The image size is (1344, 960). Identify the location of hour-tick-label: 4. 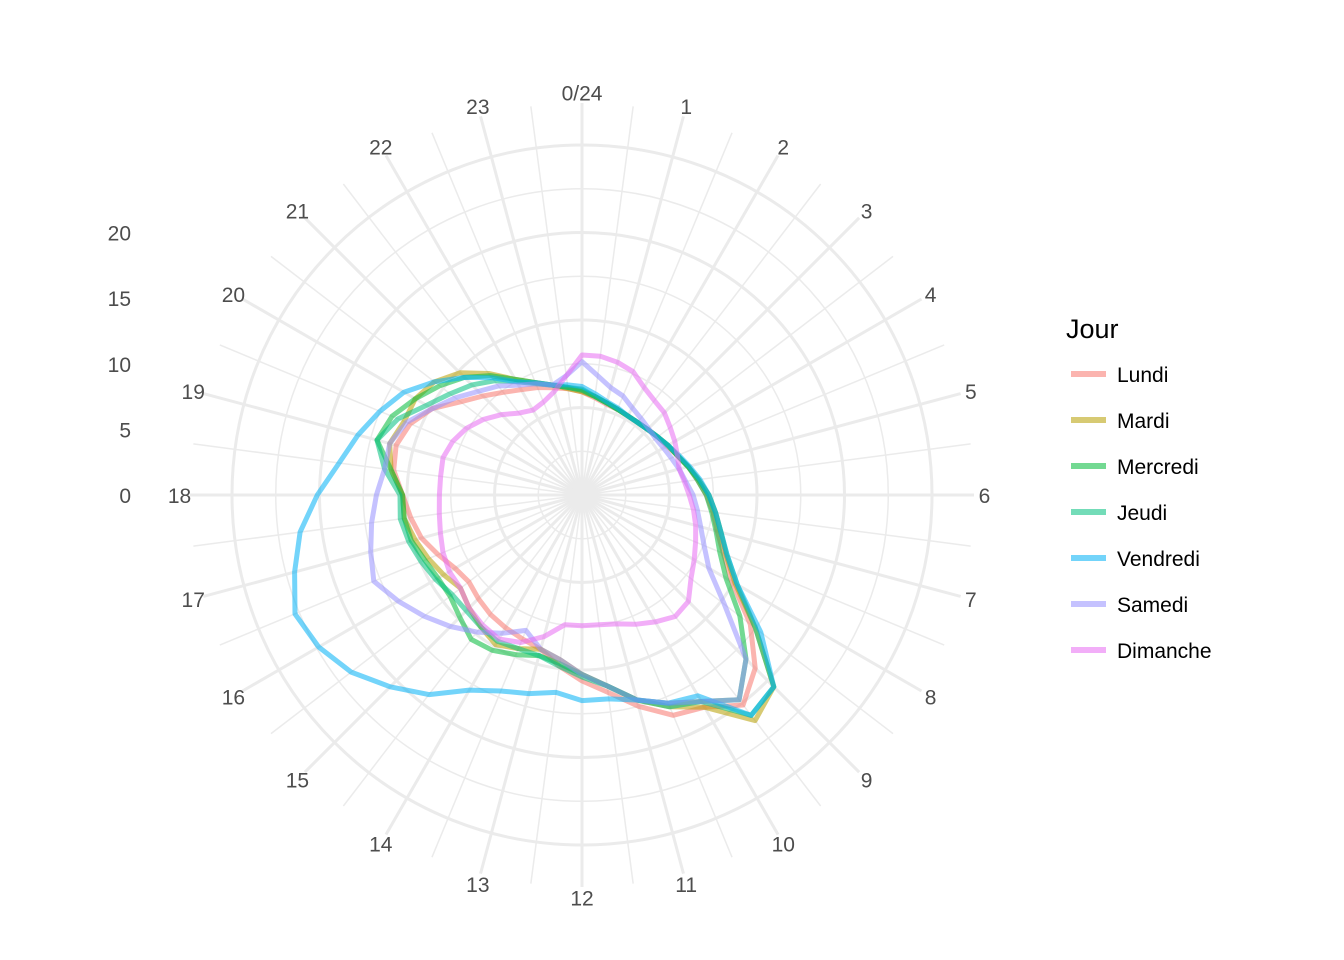
(931, 295).